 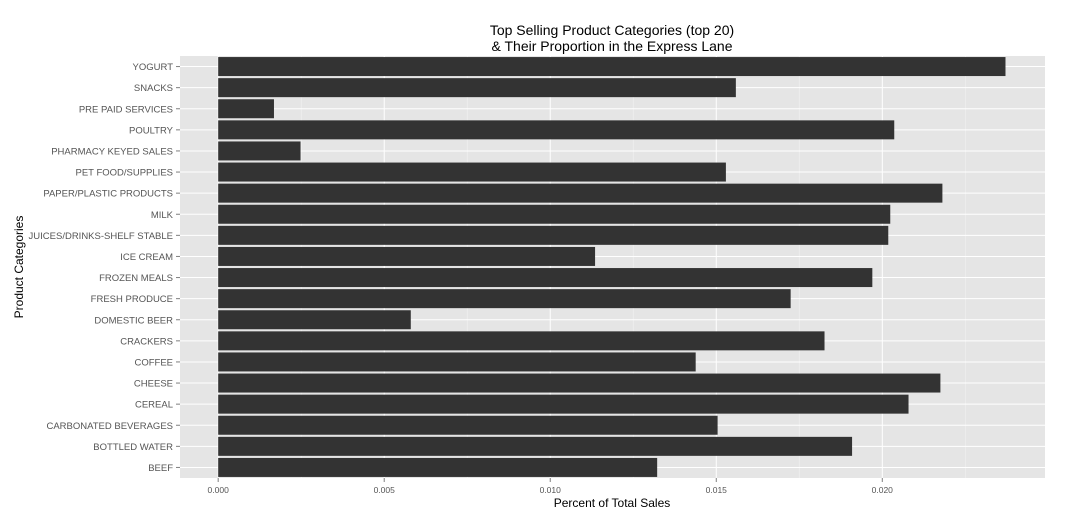 What do you see at coordinates (132, 299) in the screenshot?
I see `y-tick-label: FRESH PRODUCE` at bounding box center [132, 299].